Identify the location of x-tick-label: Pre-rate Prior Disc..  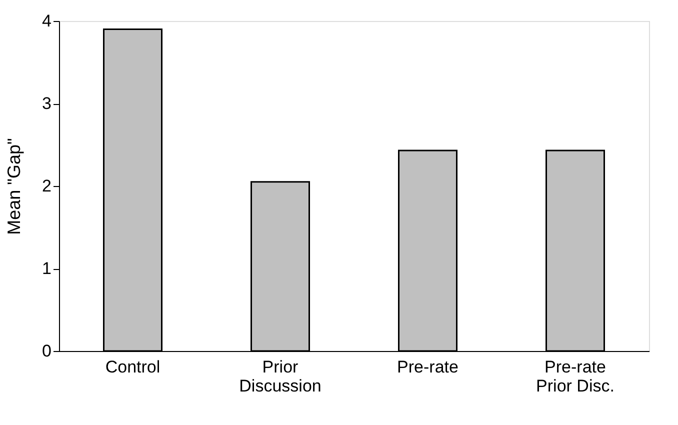
(575, 377).